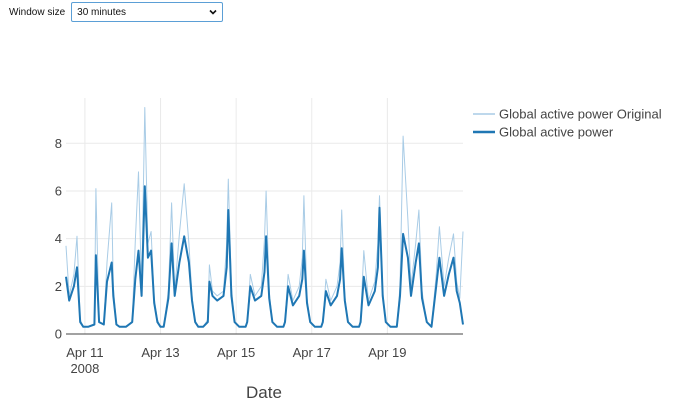 The width and height of the screenshot is (696, 408). I want to click on y-tick-label: 8, so click(58, 143).